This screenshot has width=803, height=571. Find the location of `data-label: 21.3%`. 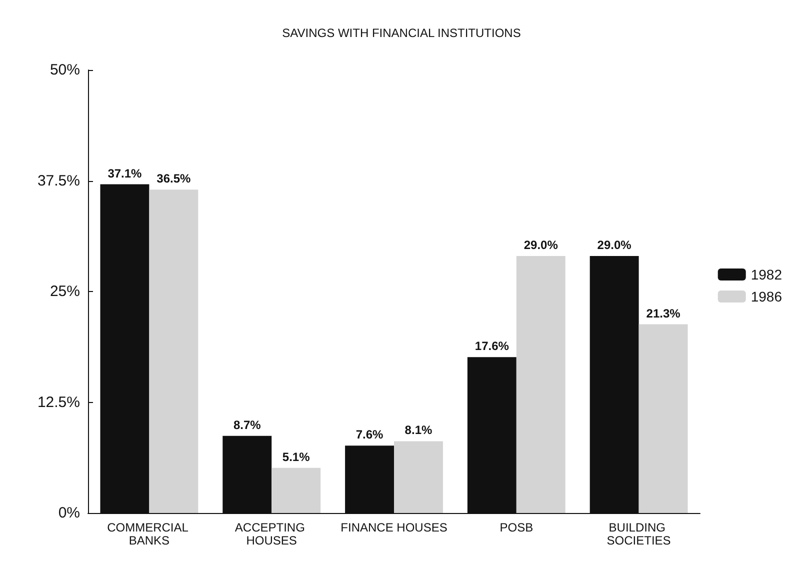

data-label: 21.3% is located at coordinates (663, 313).